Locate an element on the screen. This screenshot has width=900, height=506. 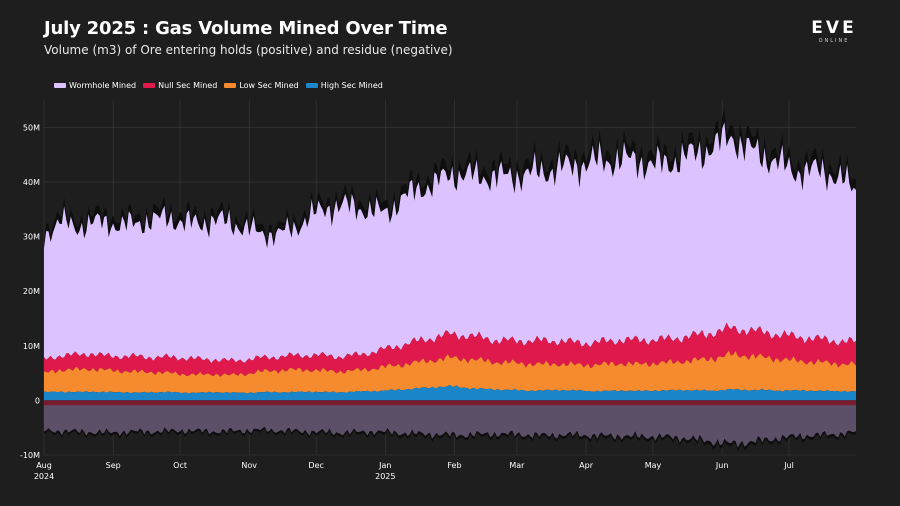
eve-online-logo: EVE ONLINE is located at coordinates (834, 33).